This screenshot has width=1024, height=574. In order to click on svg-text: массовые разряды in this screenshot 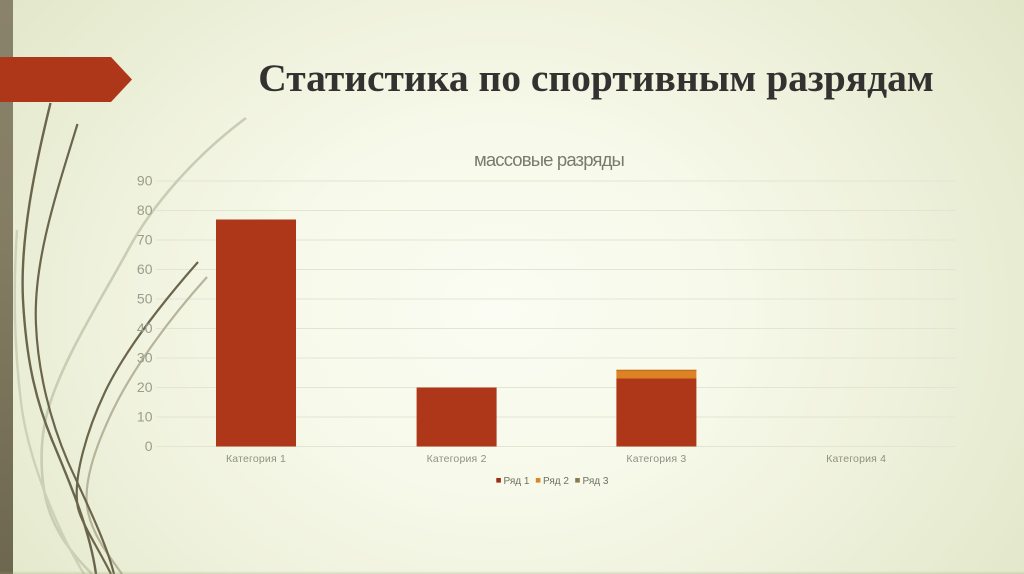, I will do `click(549, 159)`.